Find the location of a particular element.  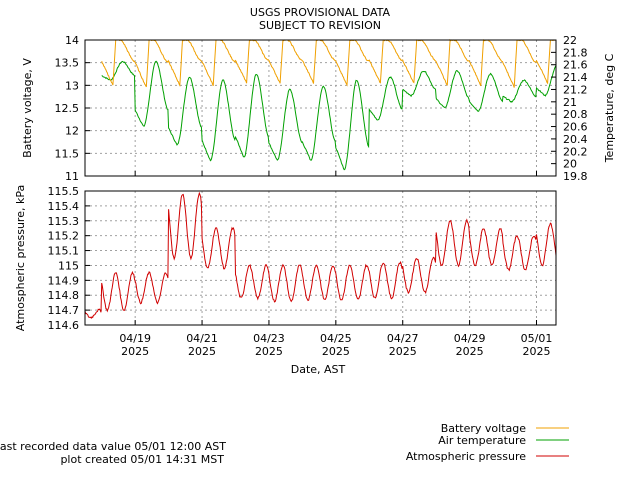

top-left-axis: 11 11.5 12 12.5 13 13.5 14 is located at coordinates (72, 108).